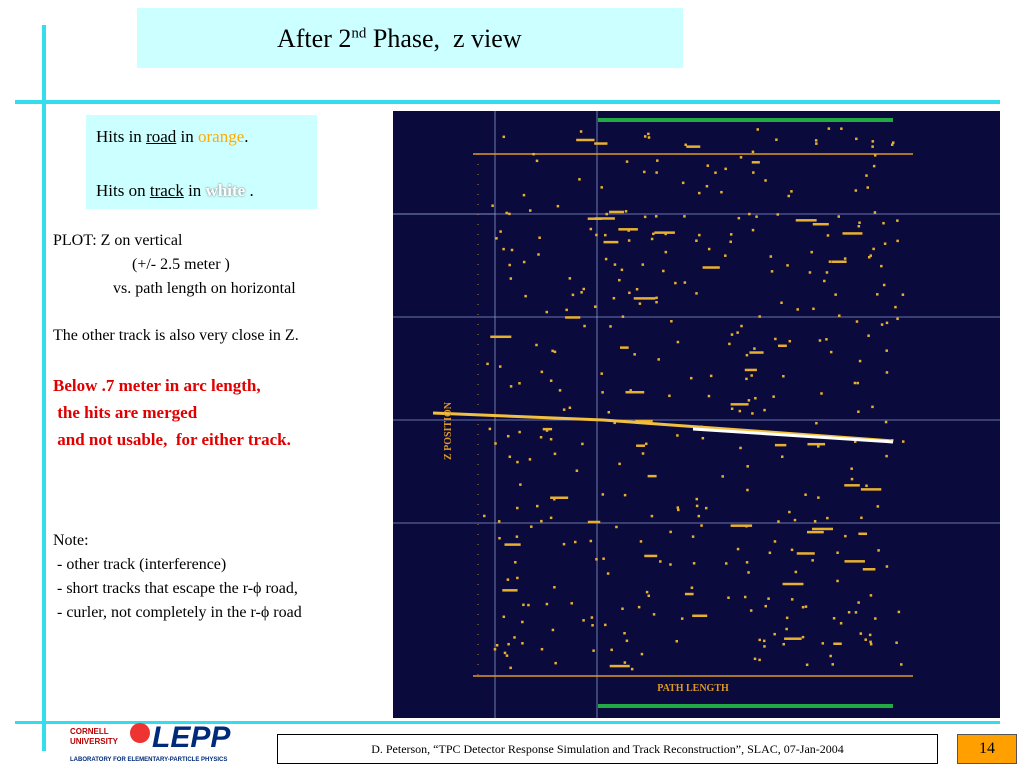 This screenshot has height=768, width=1024. Describe the element at coordinates (507, 102) in the screenshot. I see `rule-top` at that location.